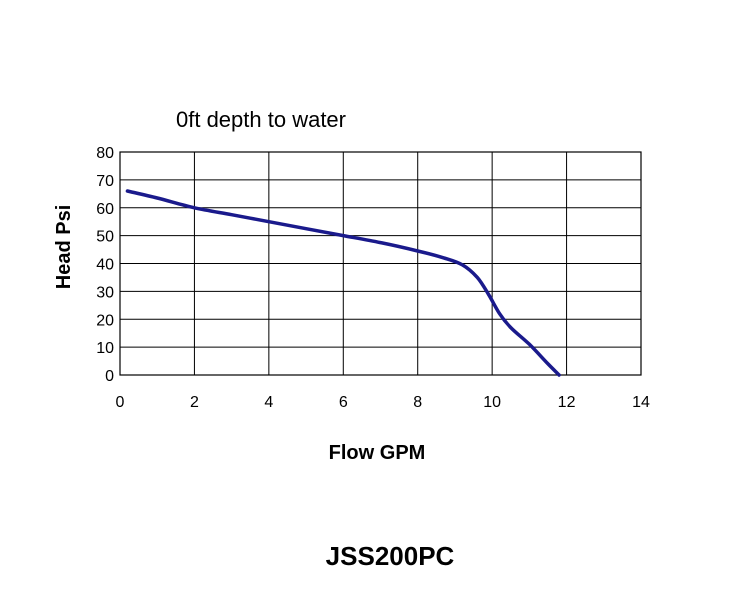 The height and width of the screenshot is (605, 750). I want to click on model-caption: JSS200PC, so click(390, 556).